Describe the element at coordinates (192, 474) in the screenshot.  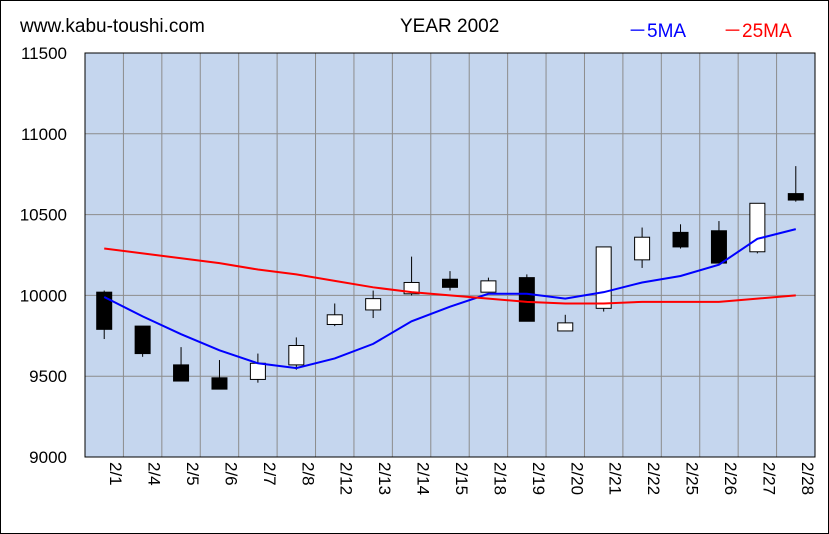
I see `x-tick-label: 2/5` at that location.